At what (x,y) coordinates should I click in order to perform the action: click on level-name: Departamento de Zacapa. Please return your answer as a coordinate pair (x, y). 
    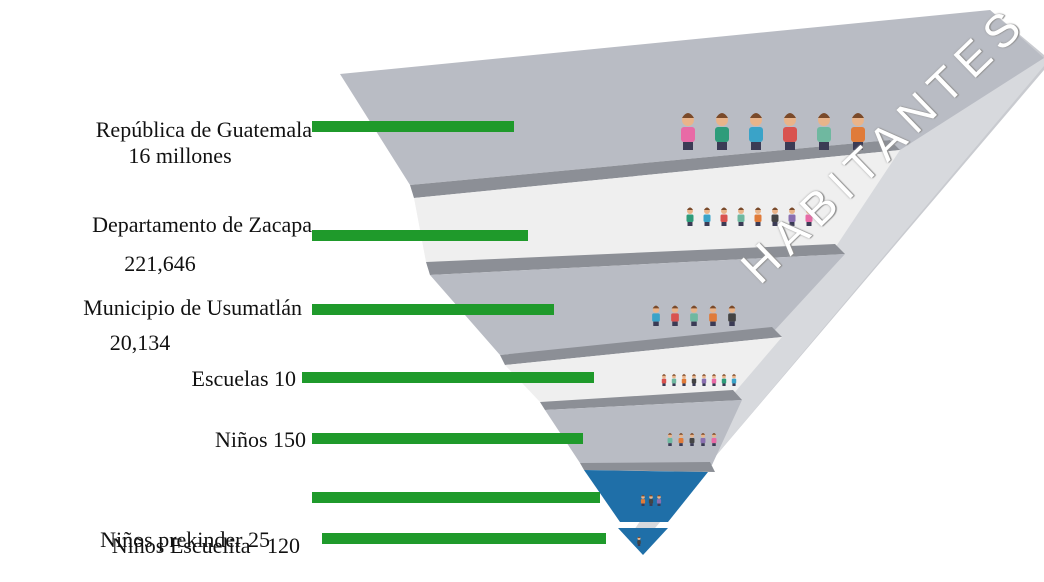
    Looking at the image, I should click on (202, 224).